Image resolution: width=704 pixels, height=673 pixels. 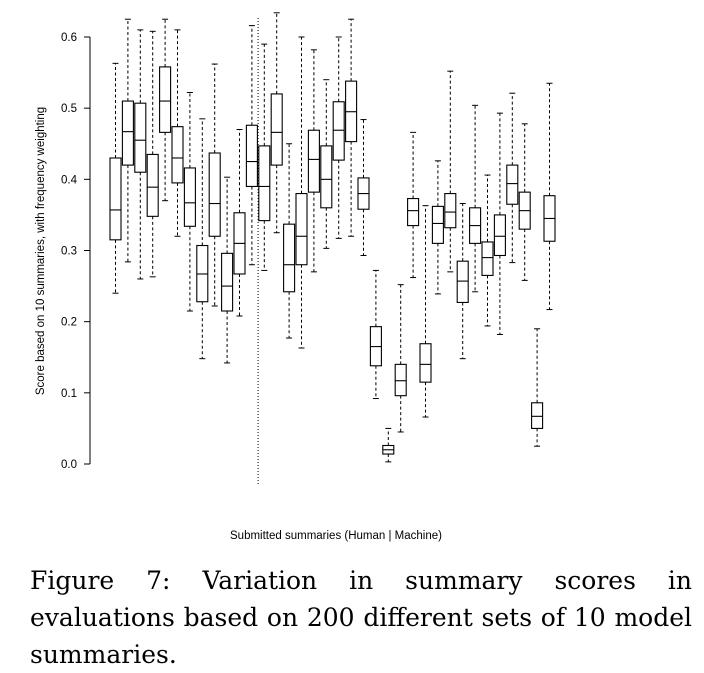 What do you see at coordinates (69, 394) in the screenshot?
I see `y-tick-label: 0.1` at bounding box center [69, 394].